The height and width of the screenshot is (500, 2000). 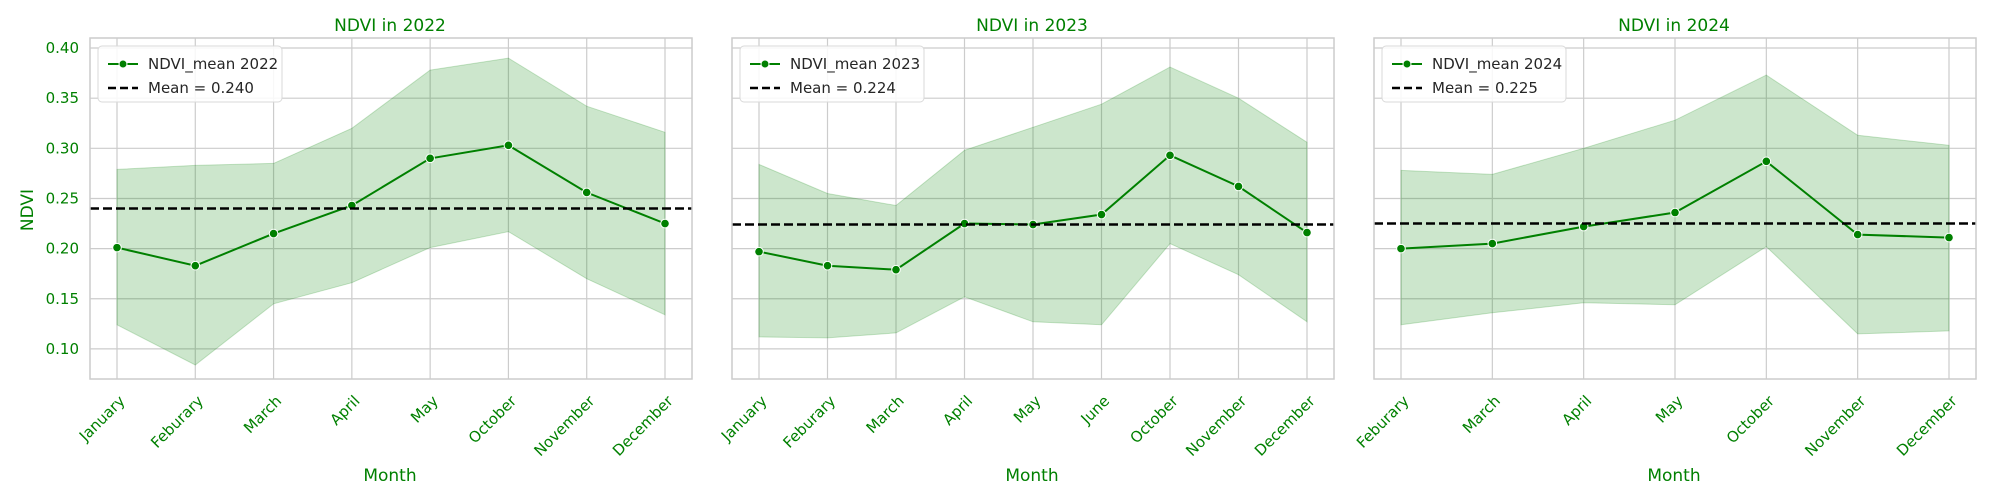 I want to click on y-tick-label: 0.25, so click(x=62, y=198).